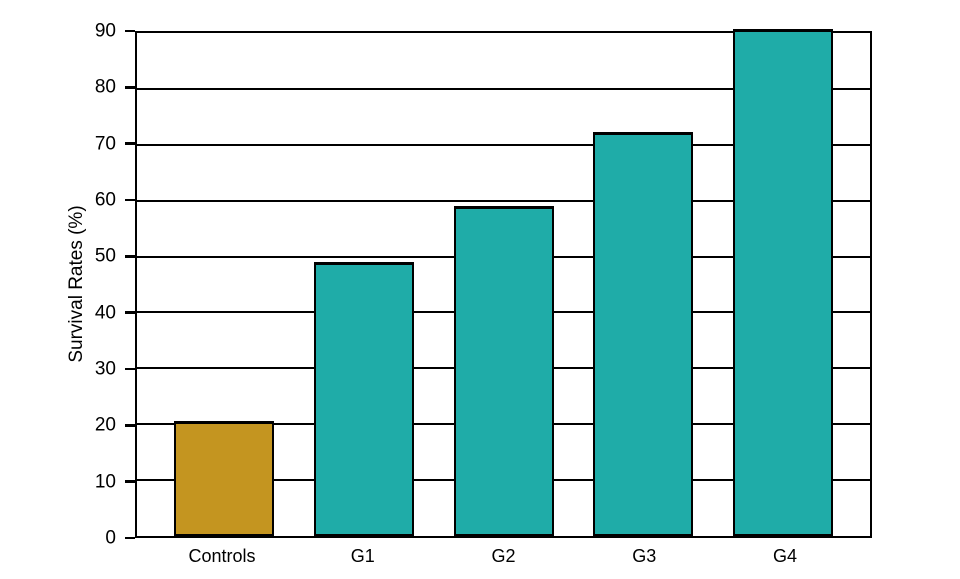  Describe the element at coordinates (105, 256) in the screenshot. I see `y-tick-label: 50` at that location.